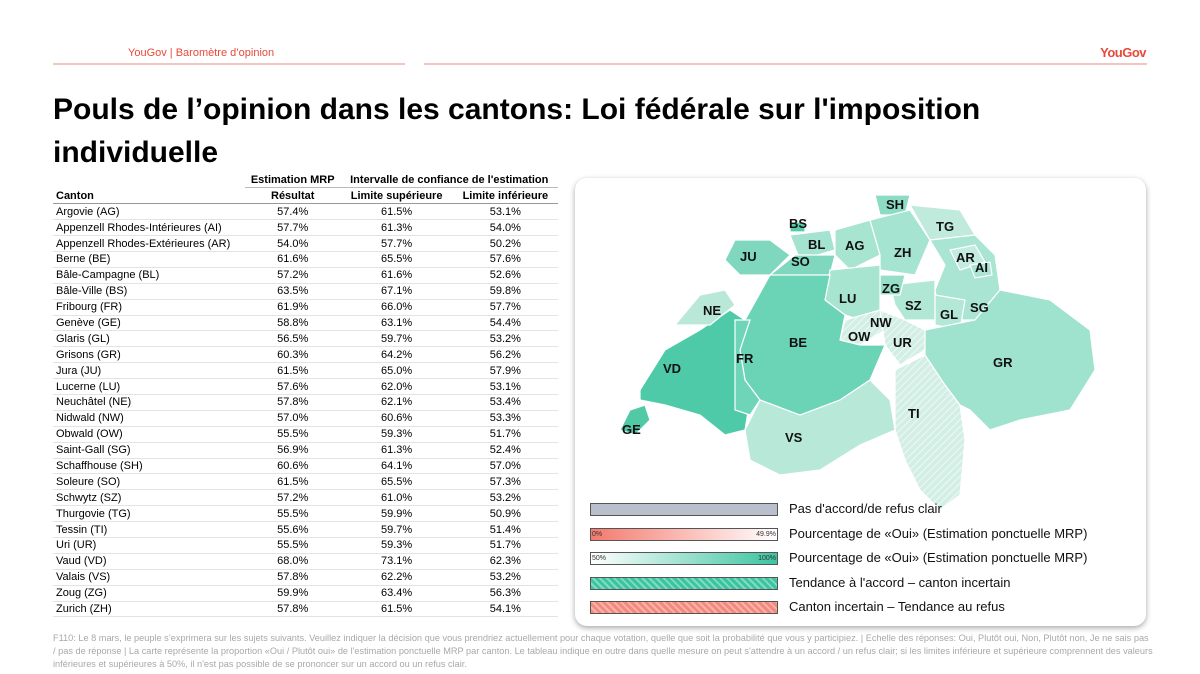  Describe the element at coordinates (305, 482) in the screenshot. I see `table-row: Soleure (SO) 61.5% 65.5% 57.3%` at that location.